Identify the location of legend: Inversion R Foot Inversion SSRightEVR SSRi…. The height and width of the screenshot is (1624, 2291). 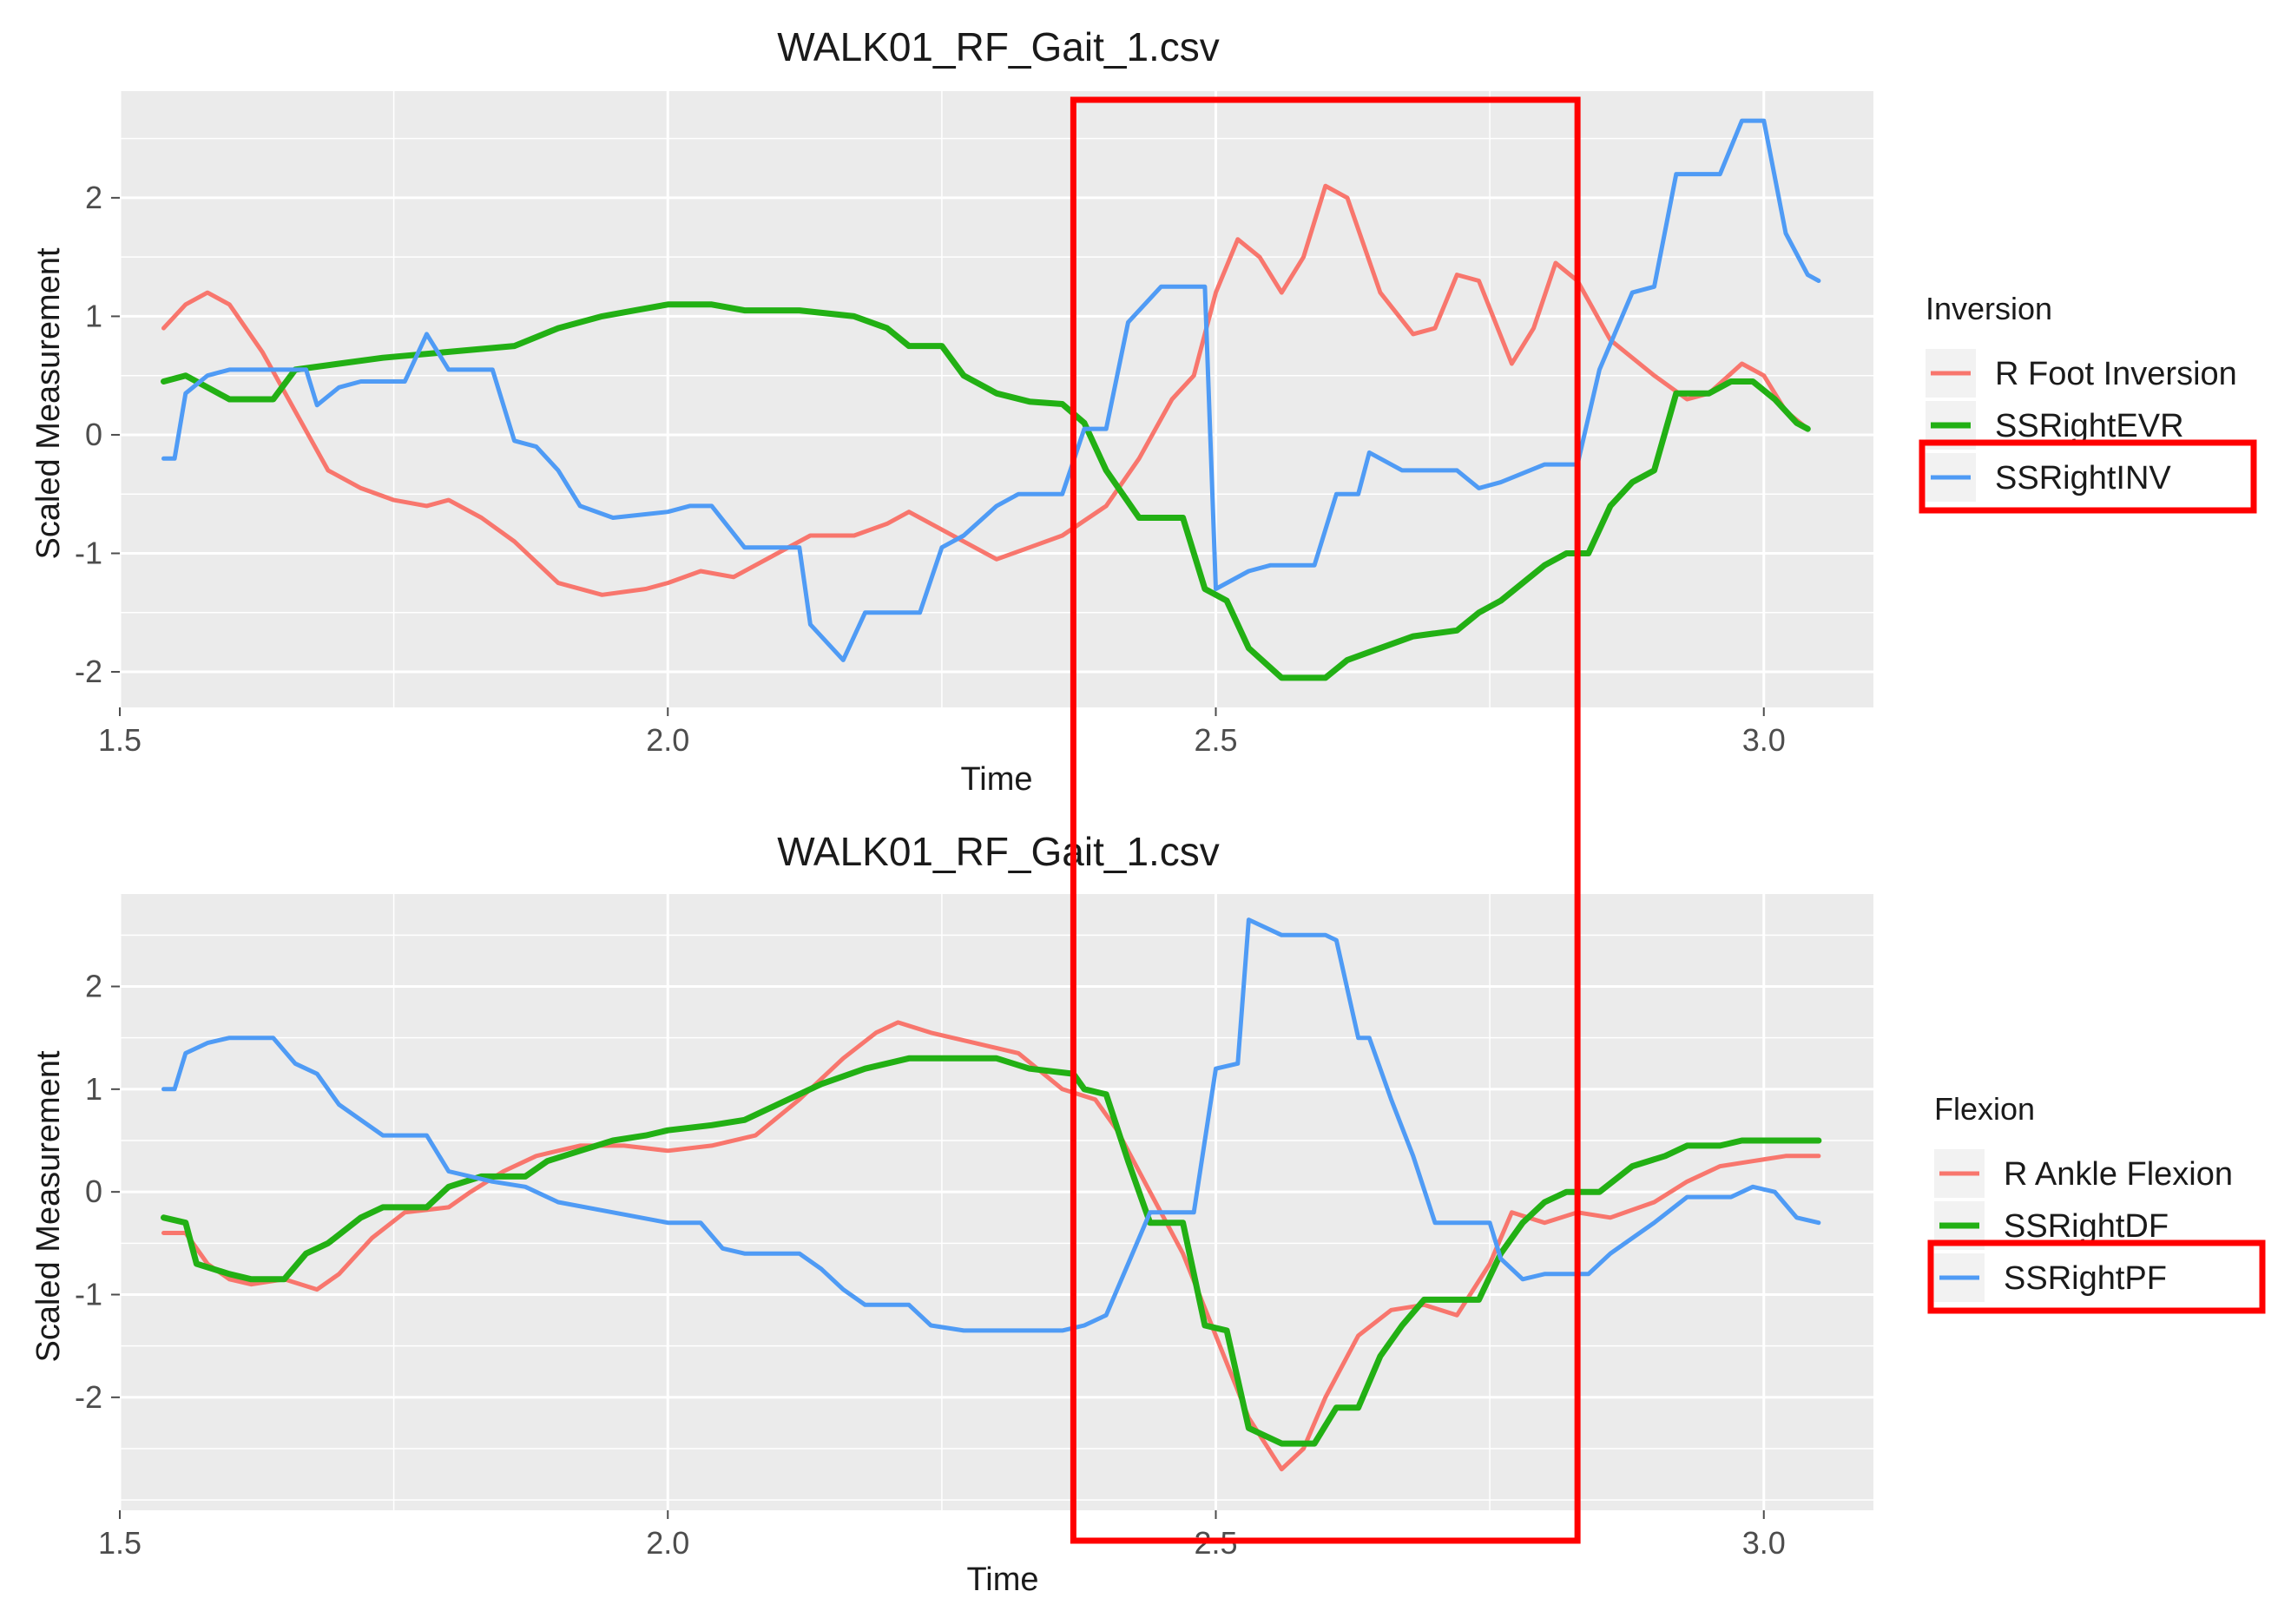
(2088, 402).